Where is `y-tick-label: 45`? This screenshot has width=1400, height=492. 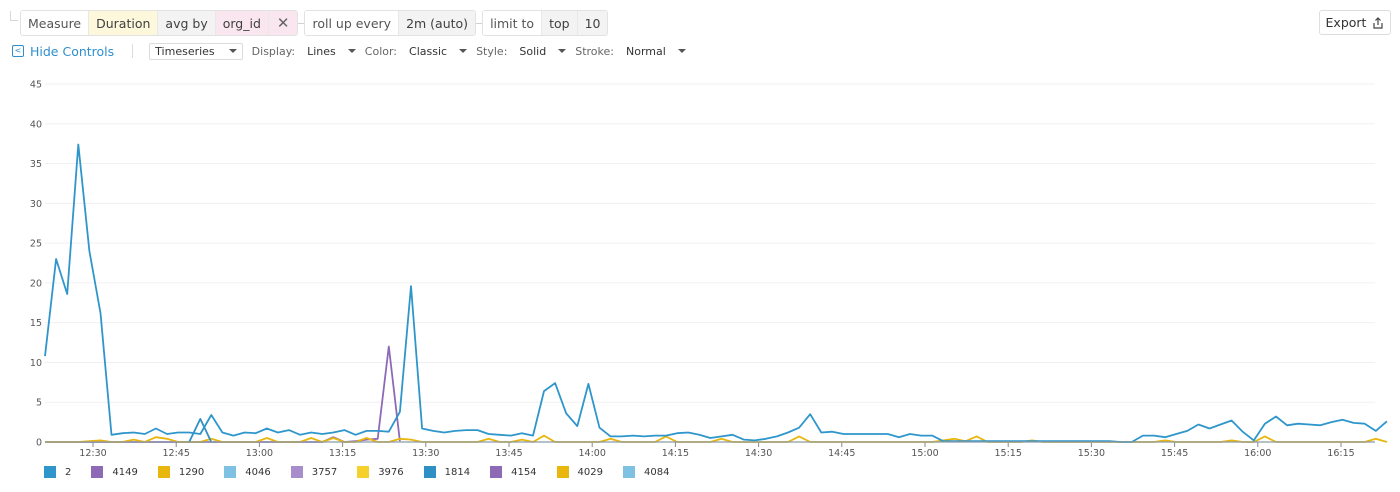
y-tick-label: 45 is located at coordinates (36, 85).